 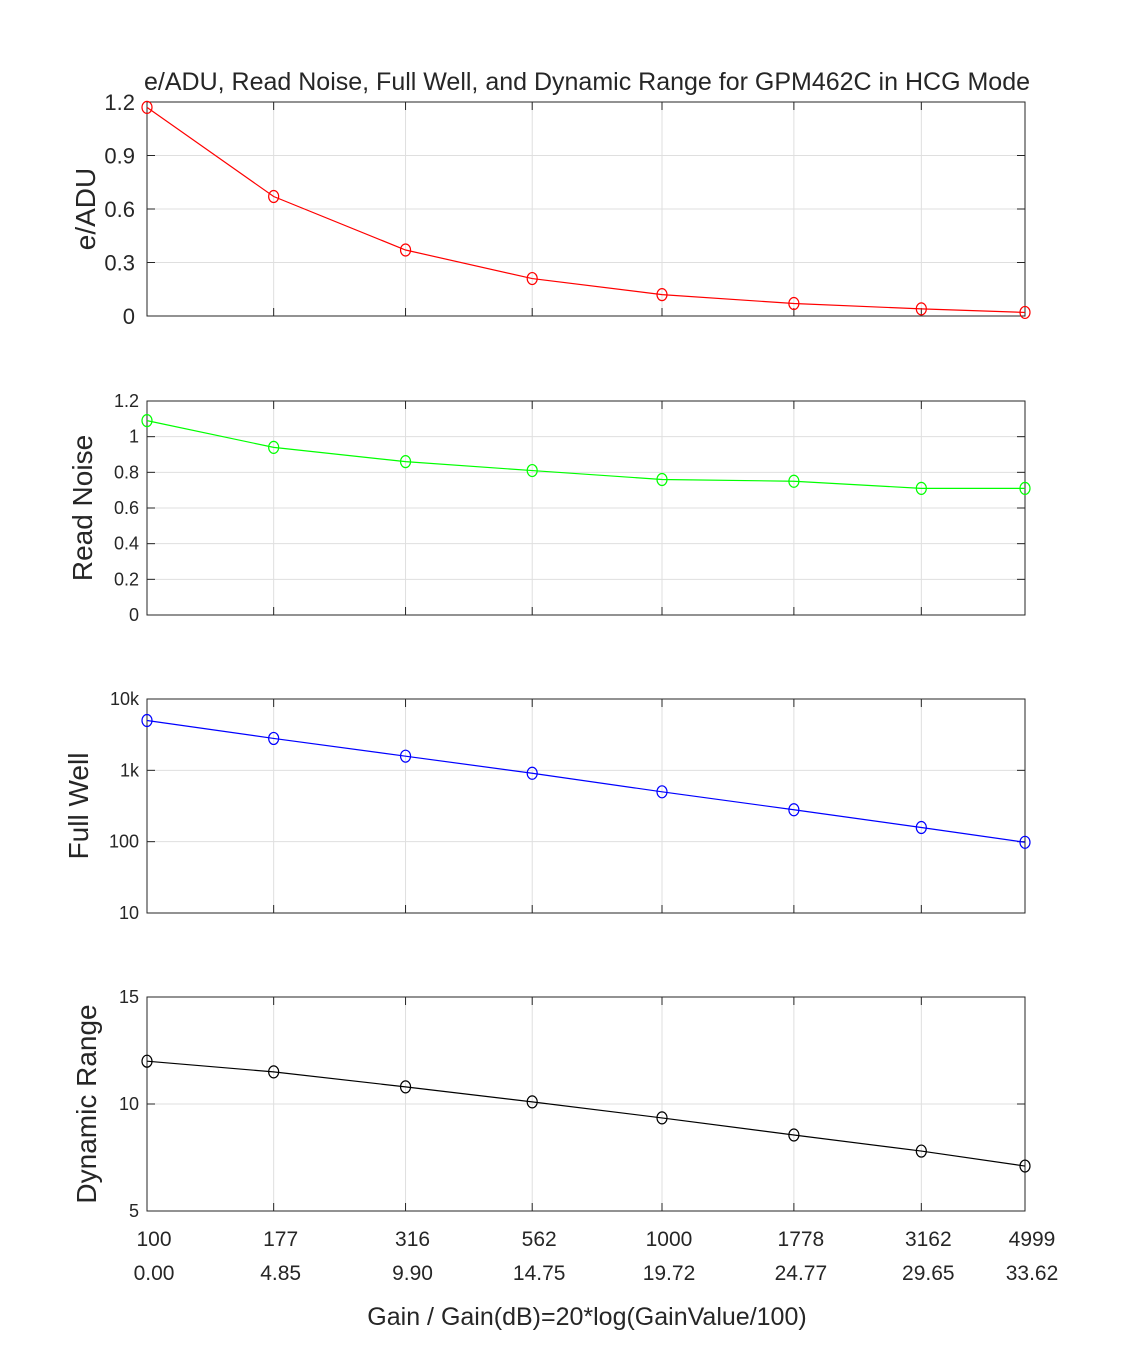 What do you see at coordinates (280, 1273) in the screenshot?
I see `x-tick-label-db: 4.85` at bounding box center [280, 1273].